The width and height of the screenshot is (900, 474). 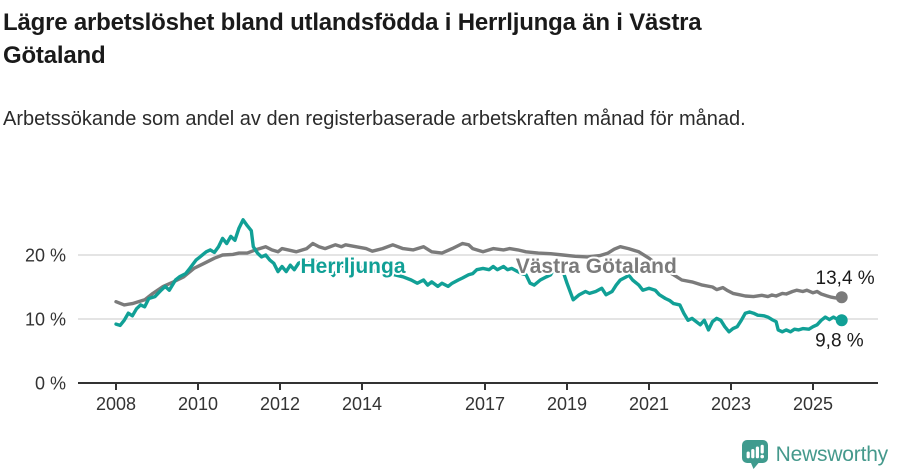 What do you see at coordinates (362, 404) in the screenshot?
I see `x-tick-label: 2014` at bounding box center [362, 404].